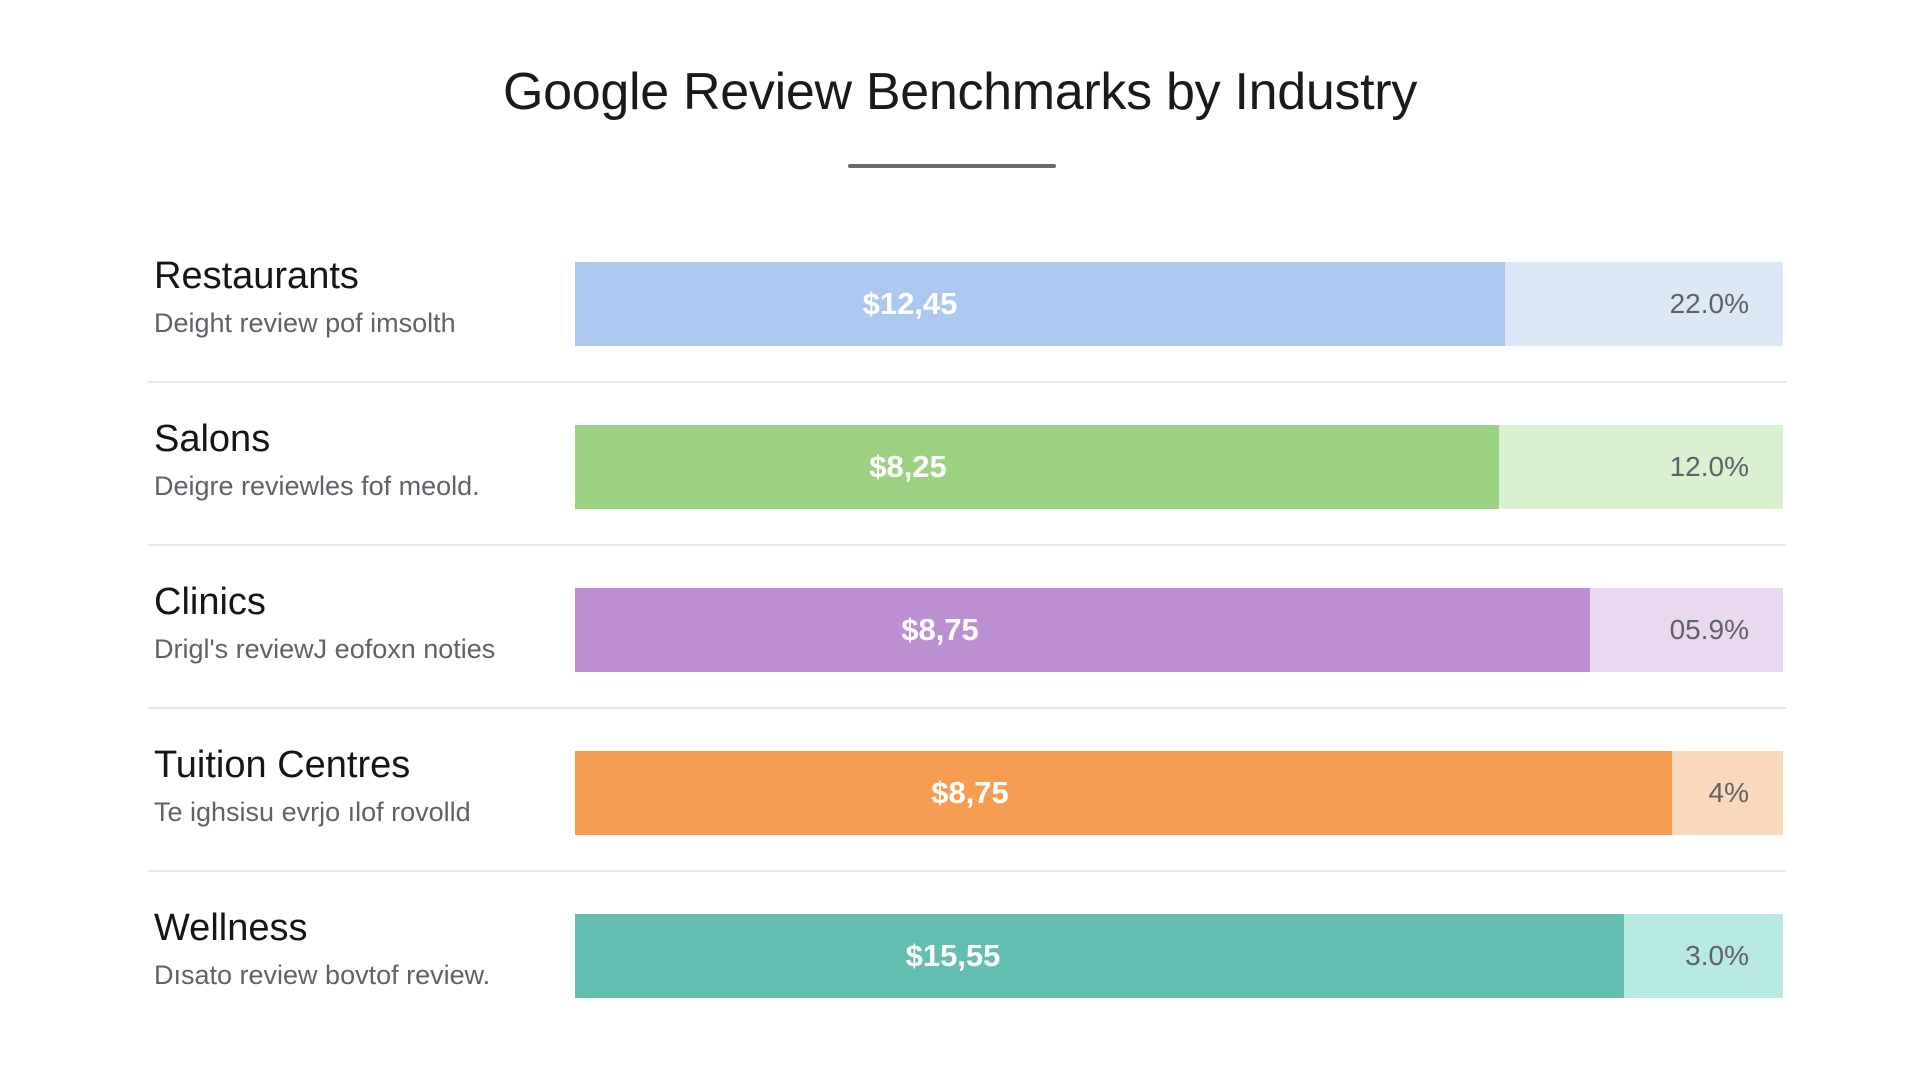  I want to click on category-label: Tuition Centres, so click(282, 765).